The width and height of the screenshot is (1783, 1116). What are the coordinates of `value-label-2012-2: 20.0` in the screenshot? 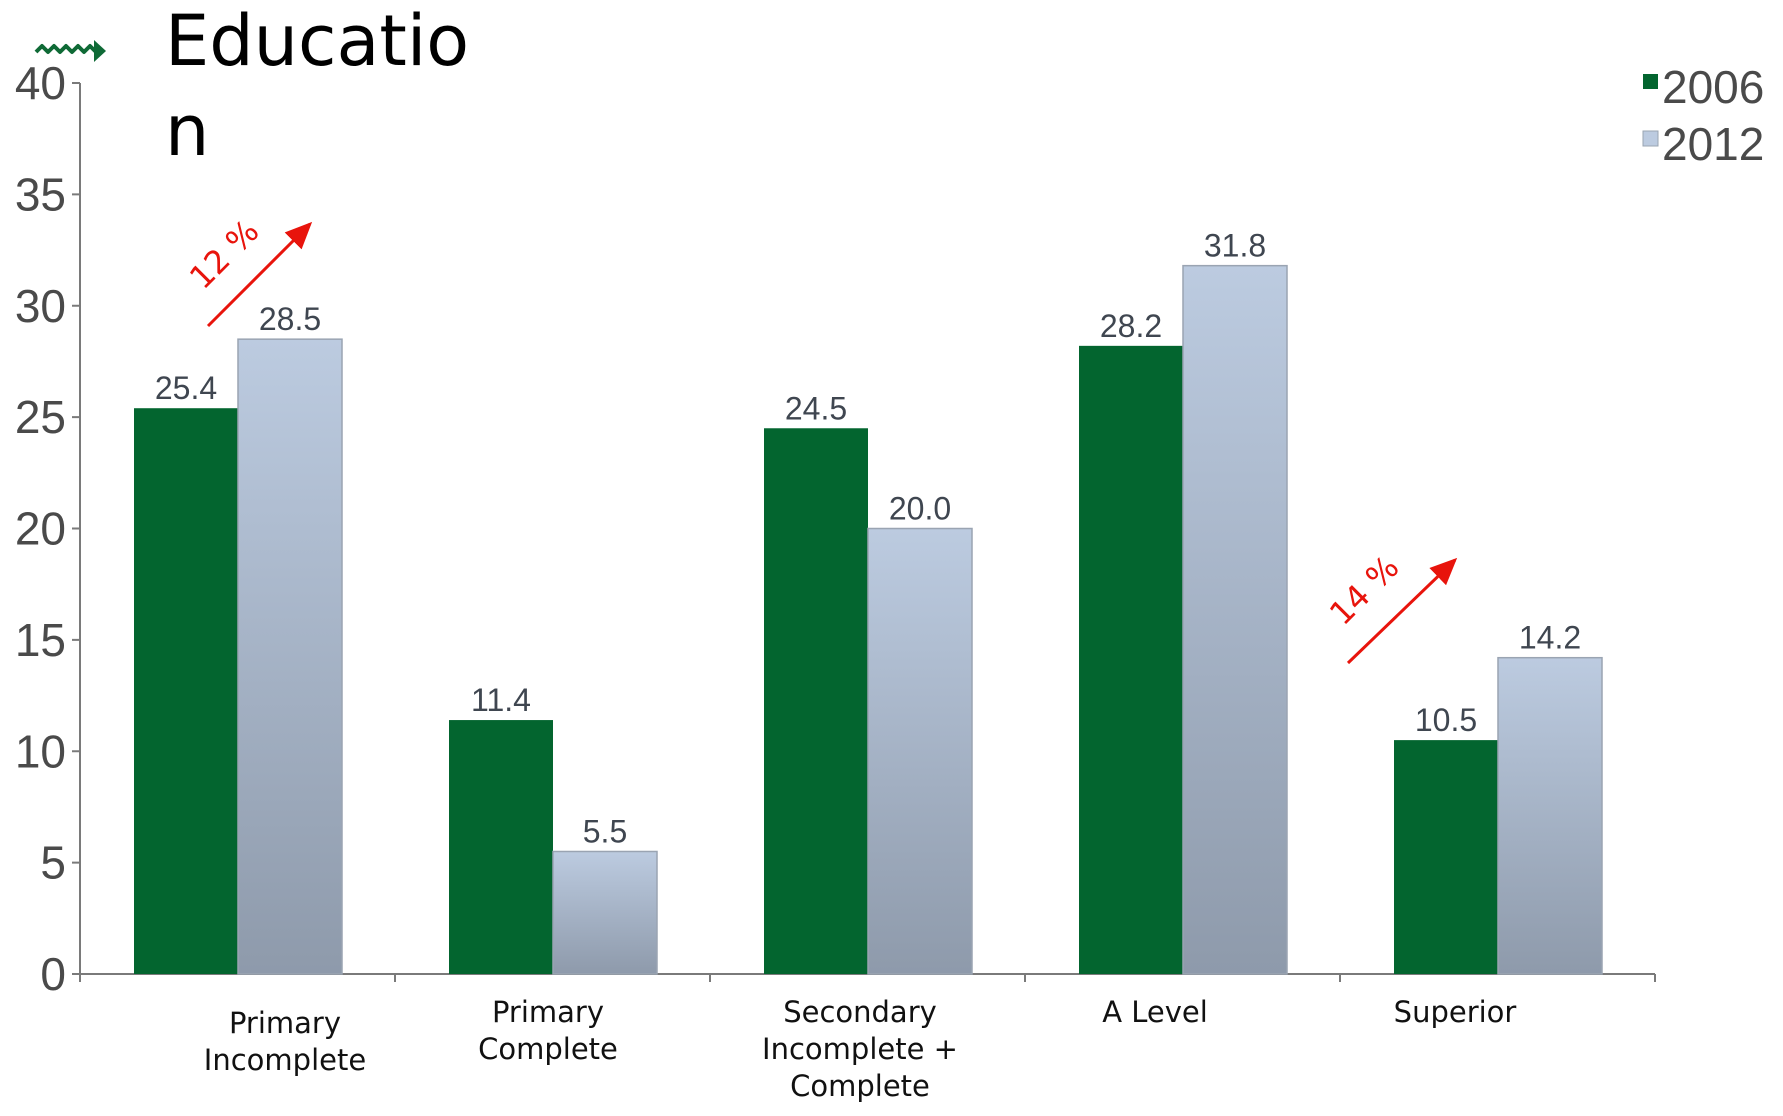 It's located at (920, 509).